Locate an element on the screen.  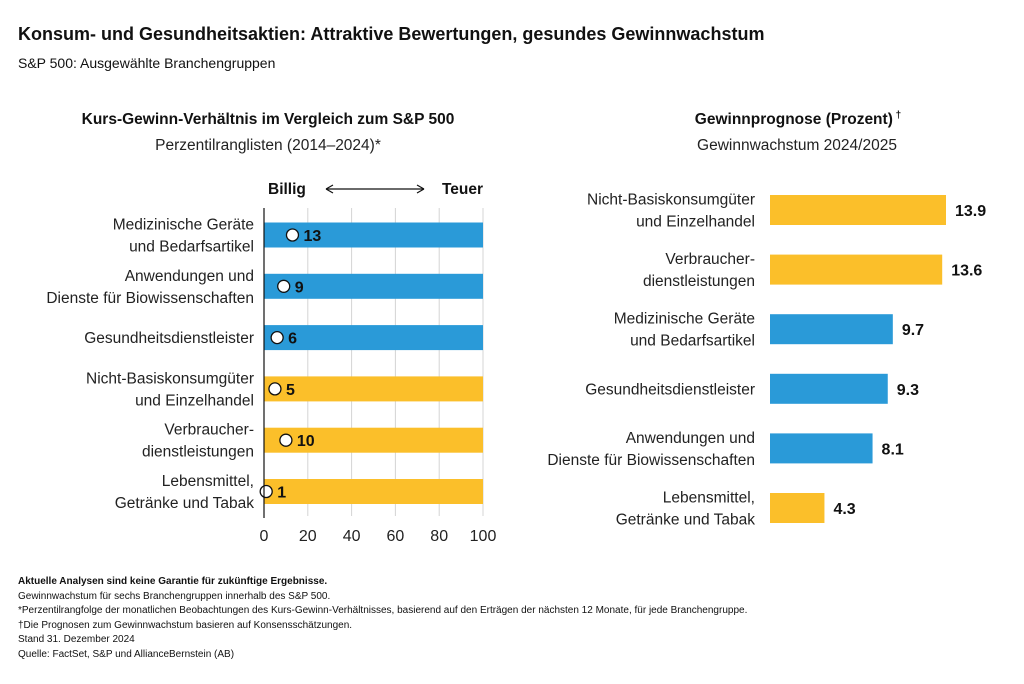
growth-value-label: 9.3 is located at coordinates (908, 390).